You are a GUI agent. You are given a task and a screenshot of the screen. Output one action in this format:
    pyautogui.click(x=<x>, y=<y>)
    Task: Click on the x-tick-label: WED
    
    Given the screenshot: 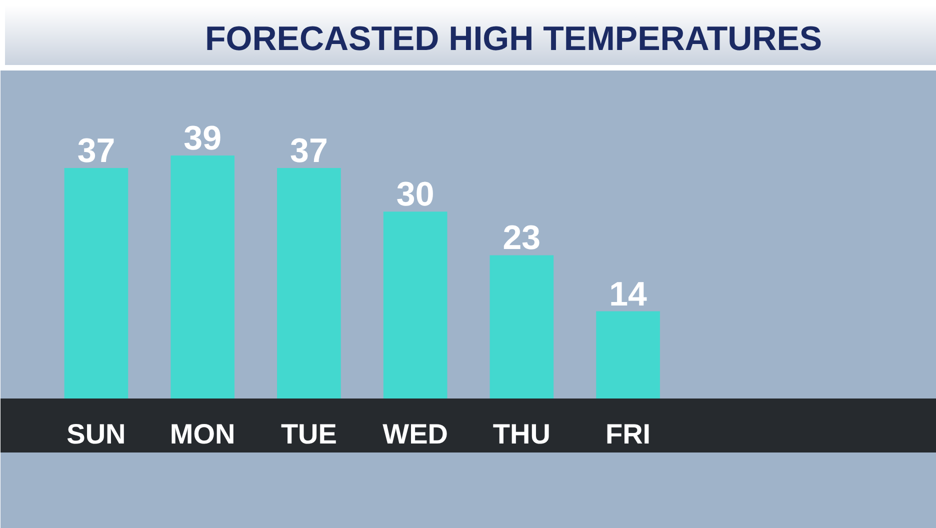 What is the action you would take?
    pyautogui.click(x=415, y=434)
    